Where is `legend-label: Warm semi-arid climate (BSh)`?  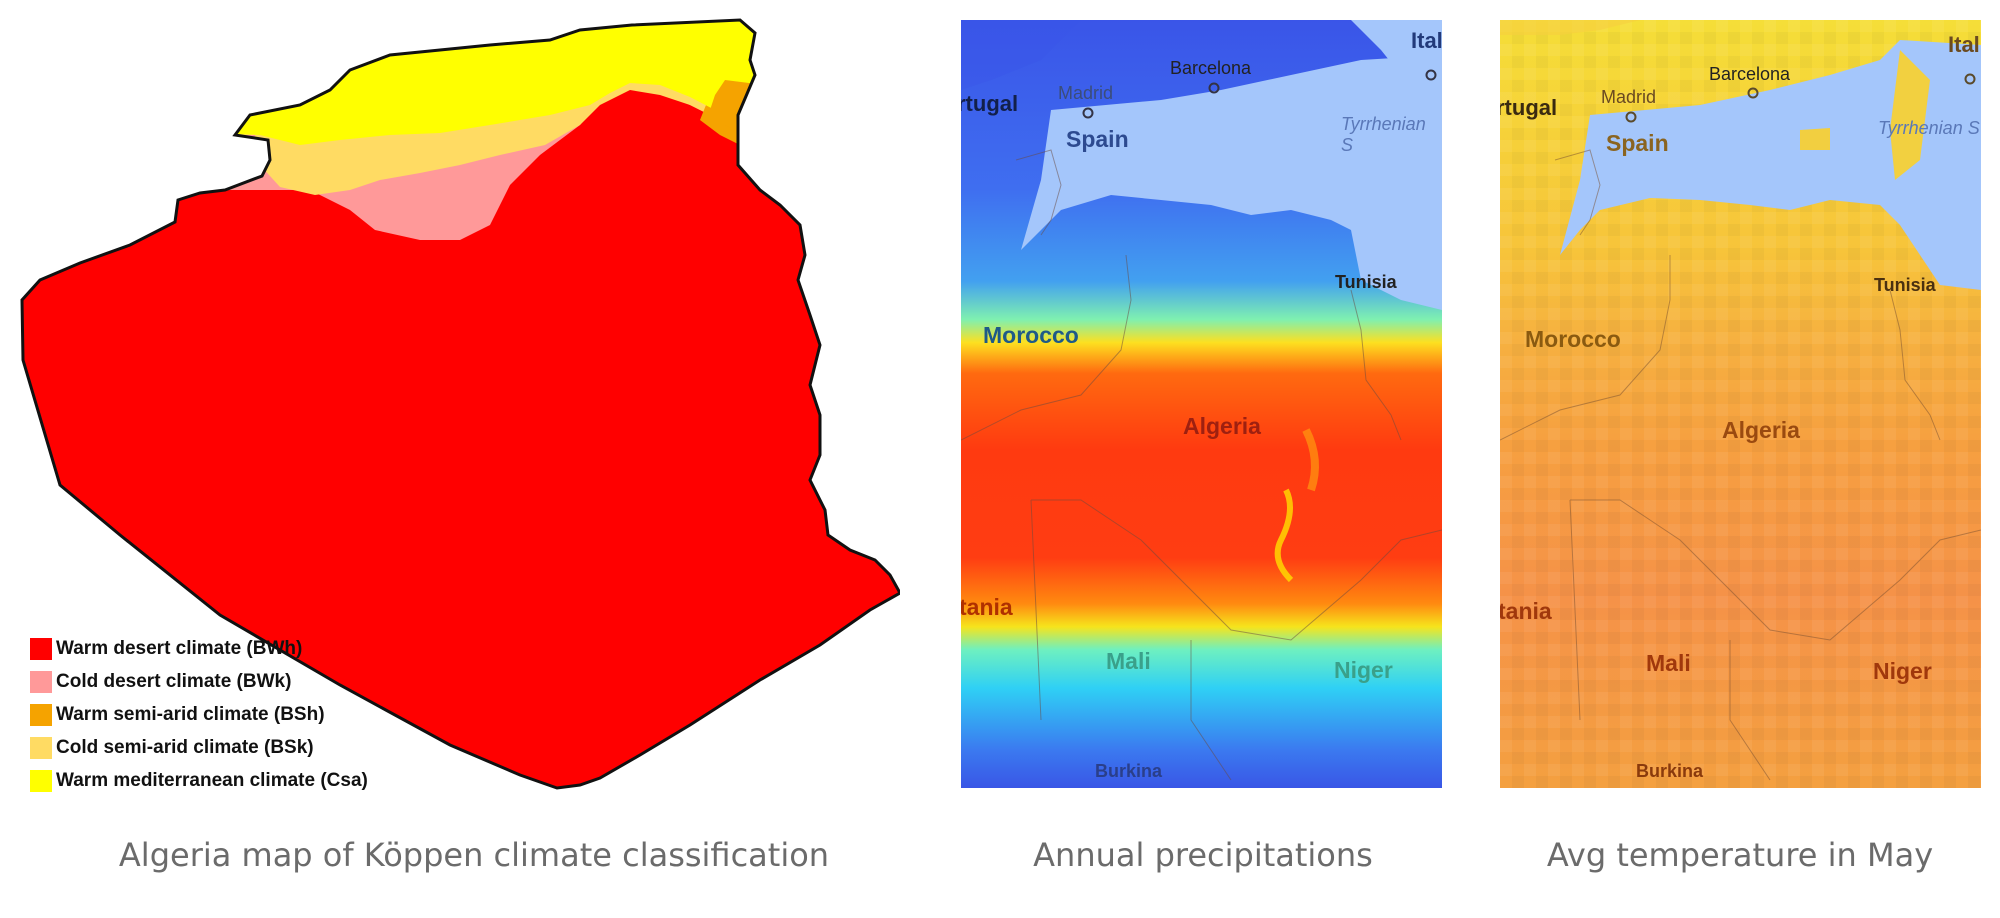 legend-label: Warm semi-arid climate (BSh) is located at coordinates (190, 714).